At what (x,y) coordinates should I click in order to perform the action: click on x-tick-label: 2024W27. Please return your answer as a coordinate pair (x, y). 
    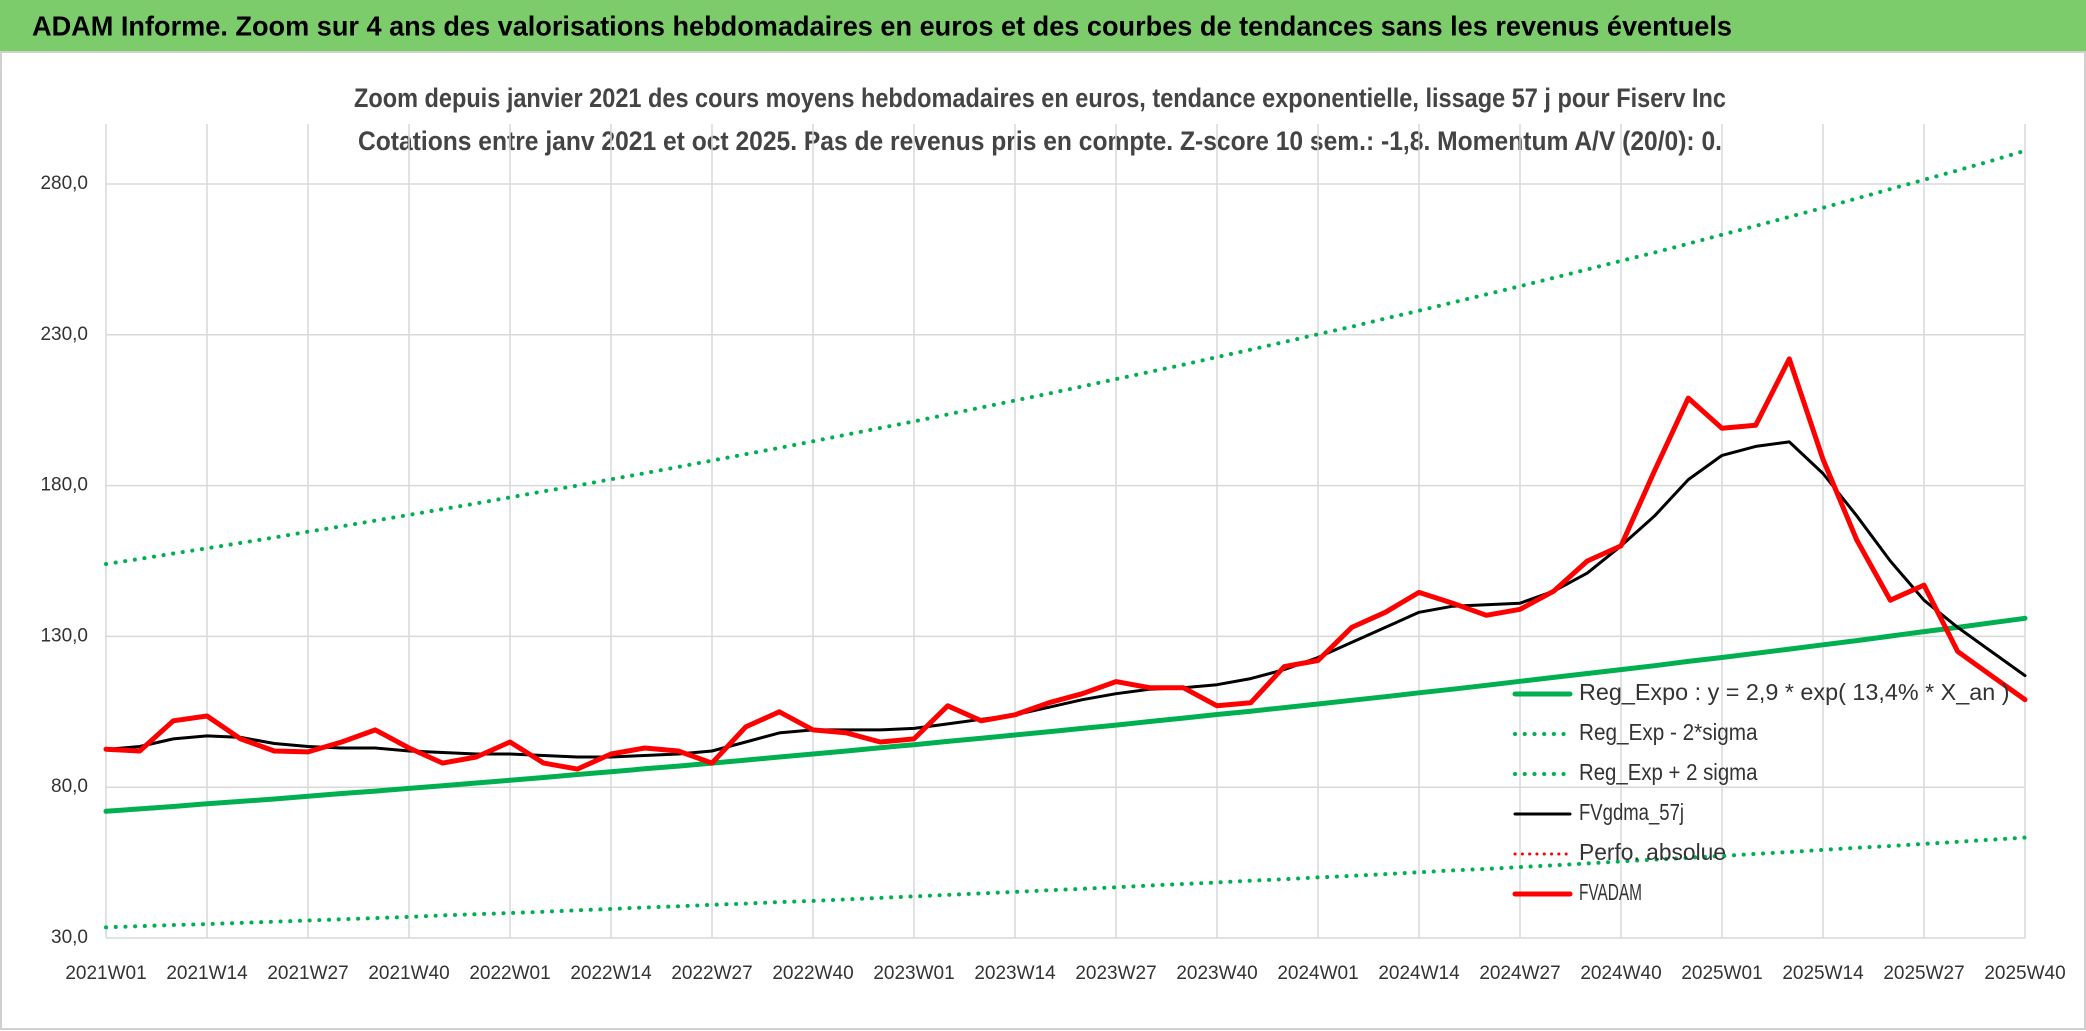
    Looking at the image, I should click on (1519, 973).